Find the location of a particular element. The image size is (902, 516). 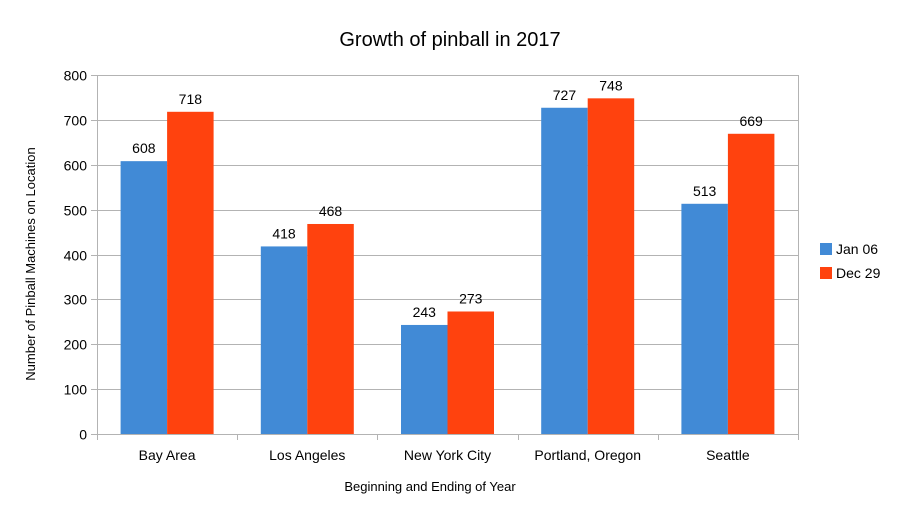

bar-value-label: 273 is located at coordinates (471, 298).